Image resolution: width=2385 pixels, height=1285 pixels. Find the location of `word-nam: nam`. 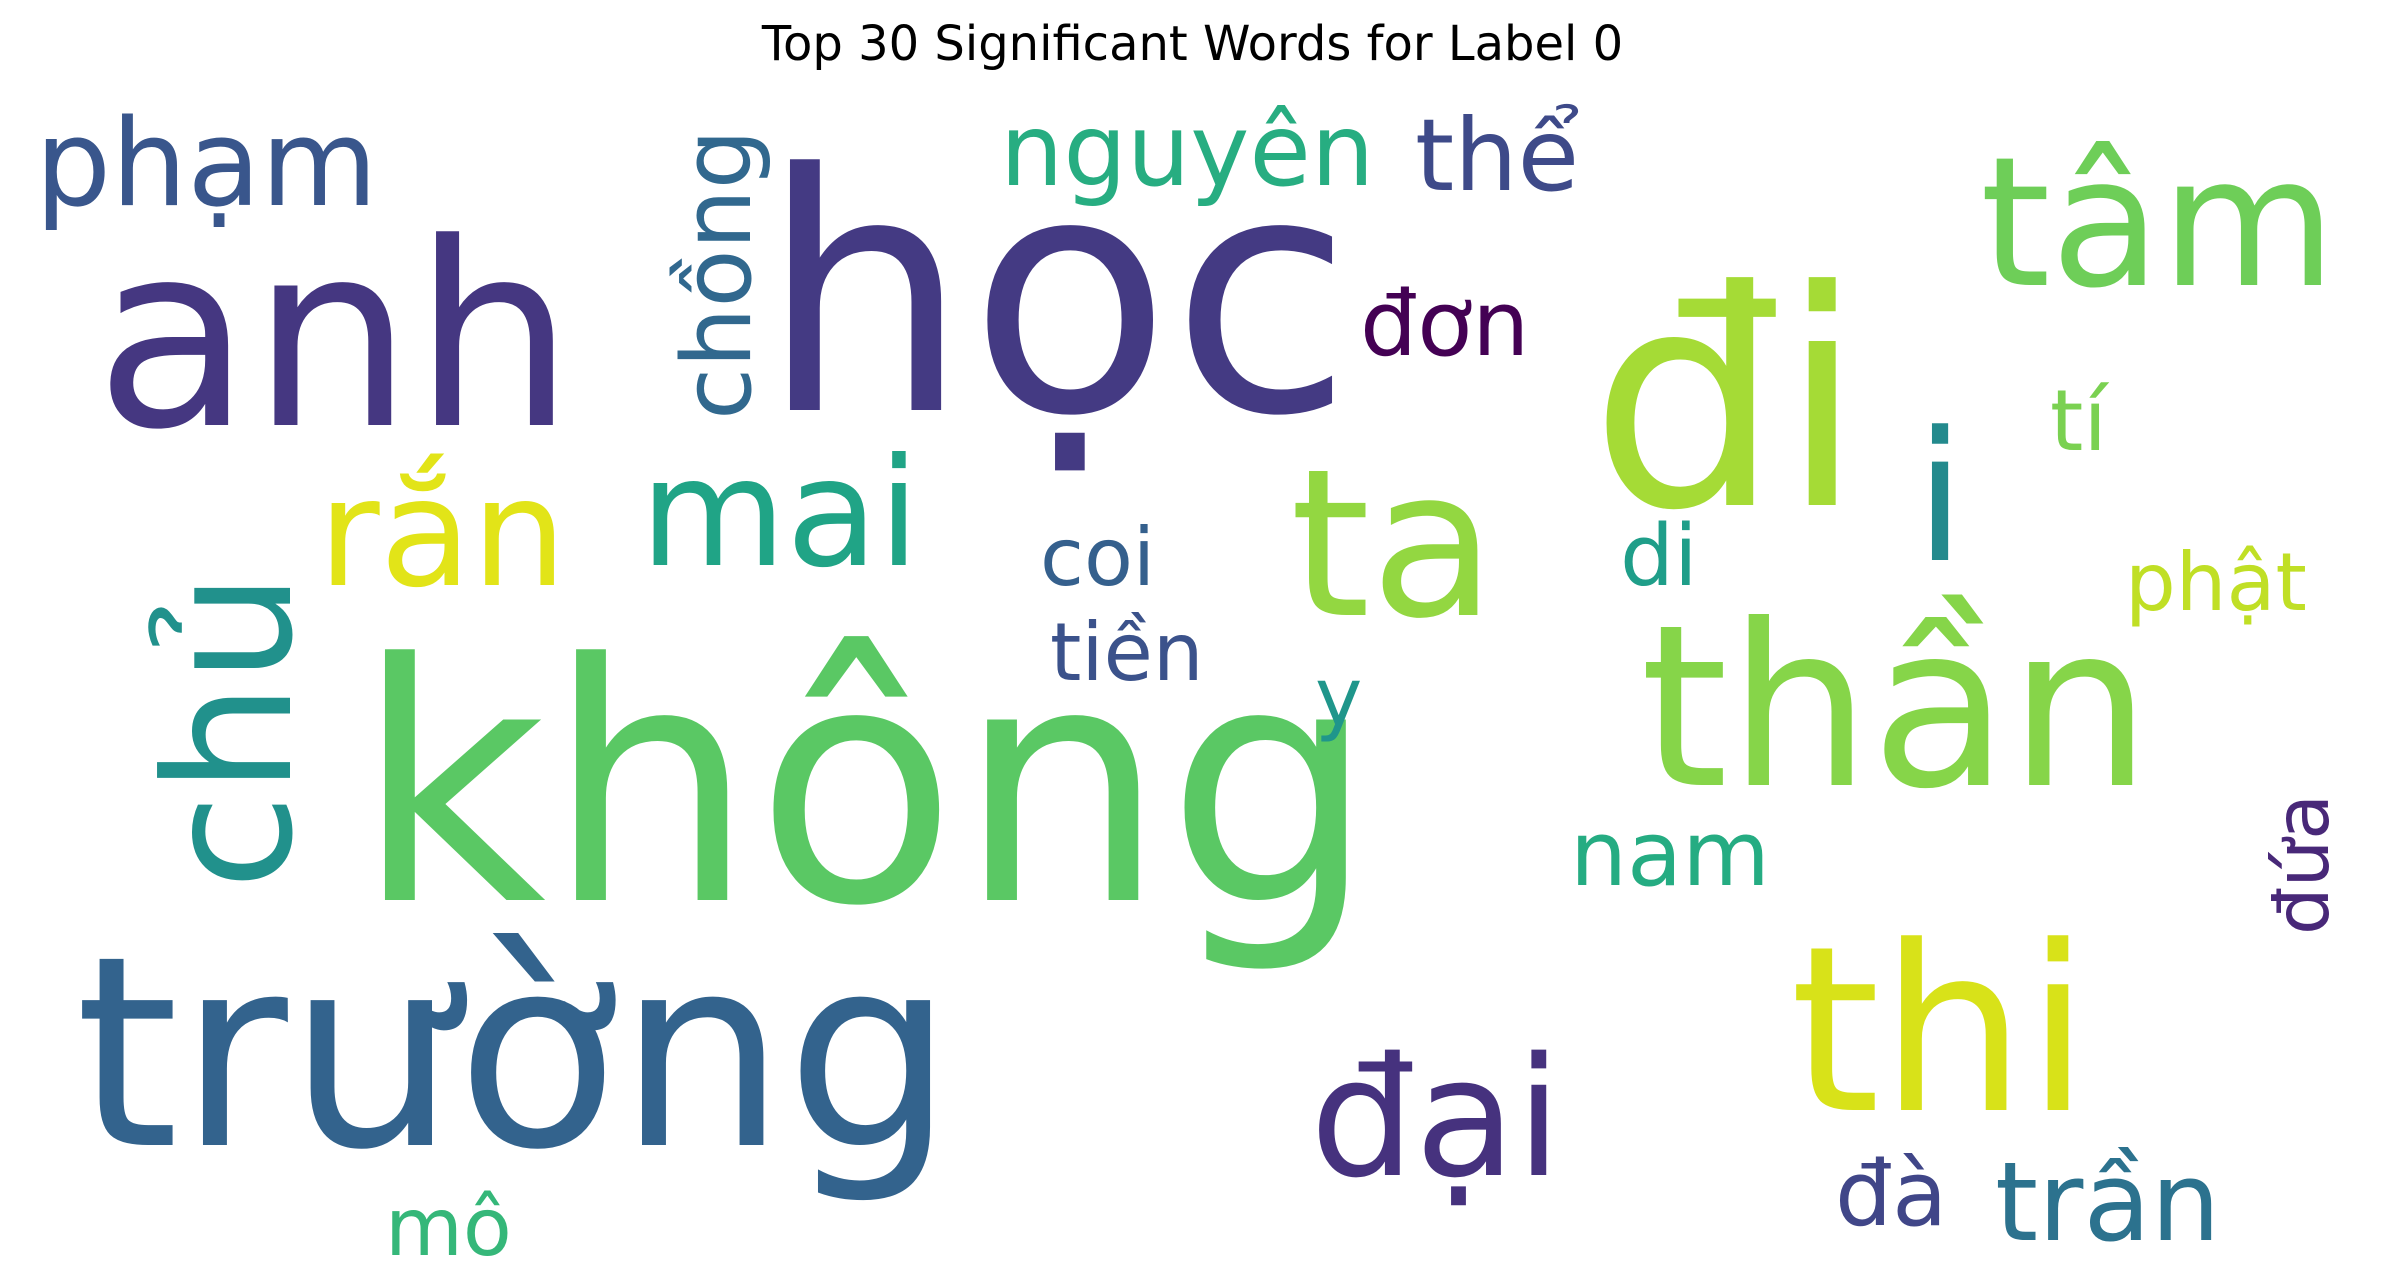

word-nam: nam is located at coordinates (1670, 854).